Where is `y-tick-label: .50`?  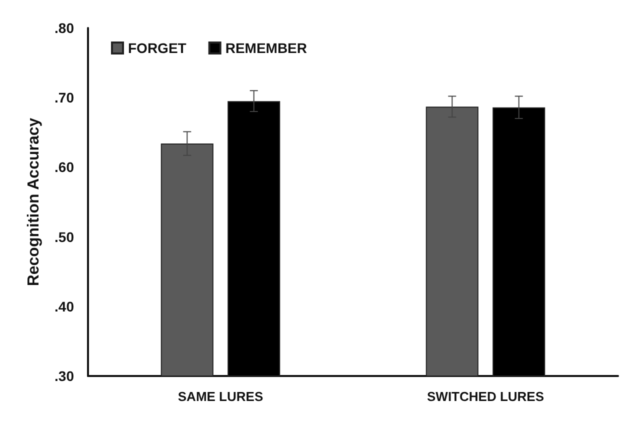 y-tick-label: .50 is located at coordinates (64, 236).